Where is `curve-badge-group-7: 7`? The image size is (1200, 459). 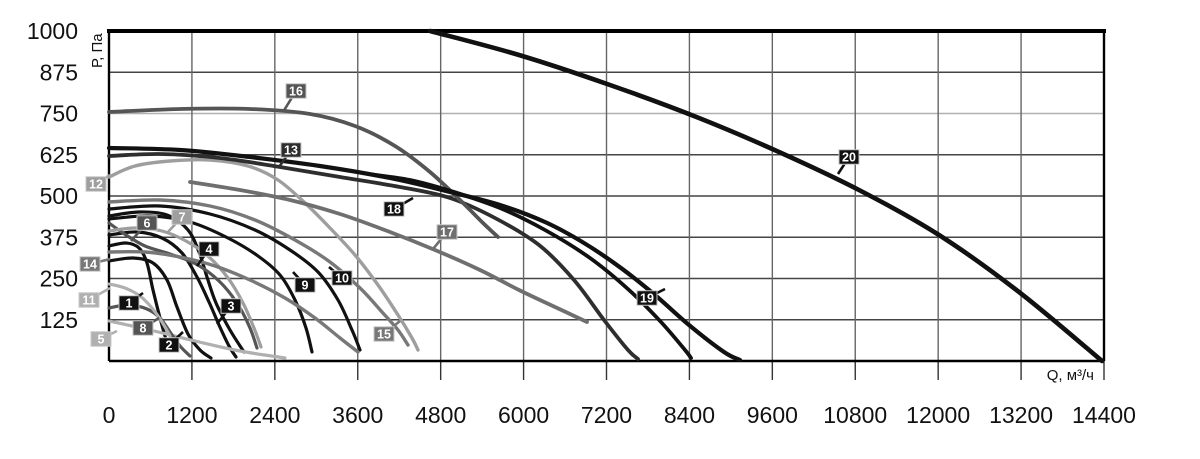 curve-badge-group-7: 7 is located at coordinates (179, 221).